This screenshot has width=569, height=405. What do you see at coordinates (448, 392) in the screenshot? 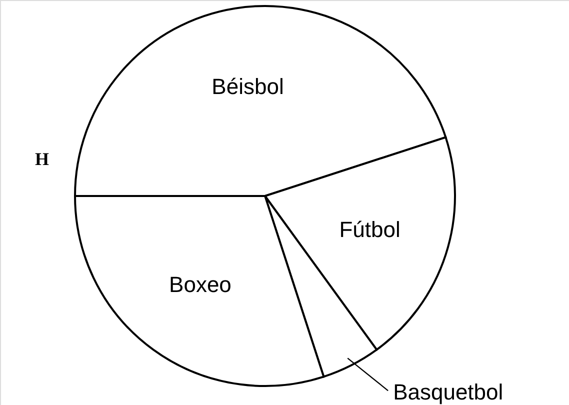
I see `slice-label: Basquetbol` at bounding box center [448, 392].